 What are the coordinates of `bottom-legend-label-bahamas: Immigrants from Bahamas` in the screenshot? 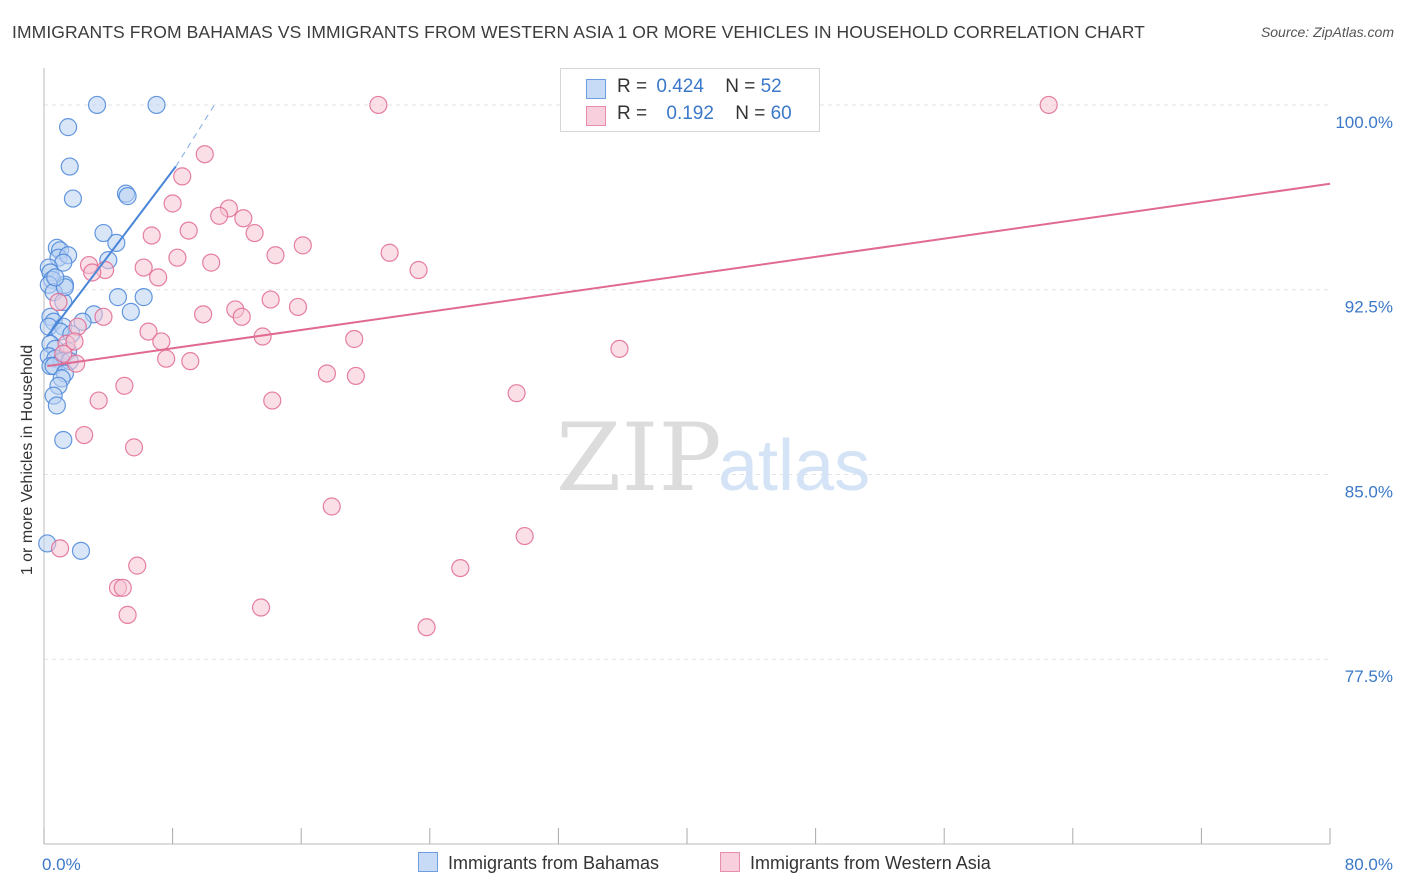 It's located at (554, 863).